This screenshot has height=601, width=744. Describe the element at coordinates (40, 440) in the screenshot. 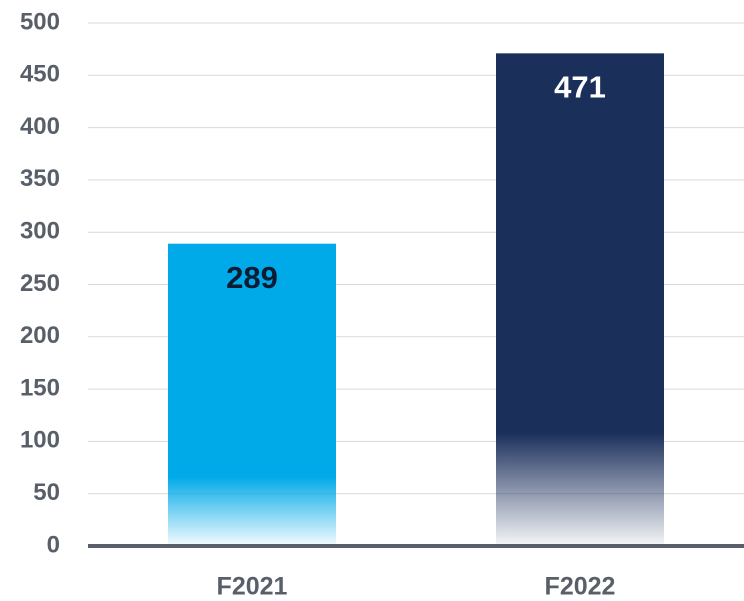

I see `y-tick-label: 100` at that location.